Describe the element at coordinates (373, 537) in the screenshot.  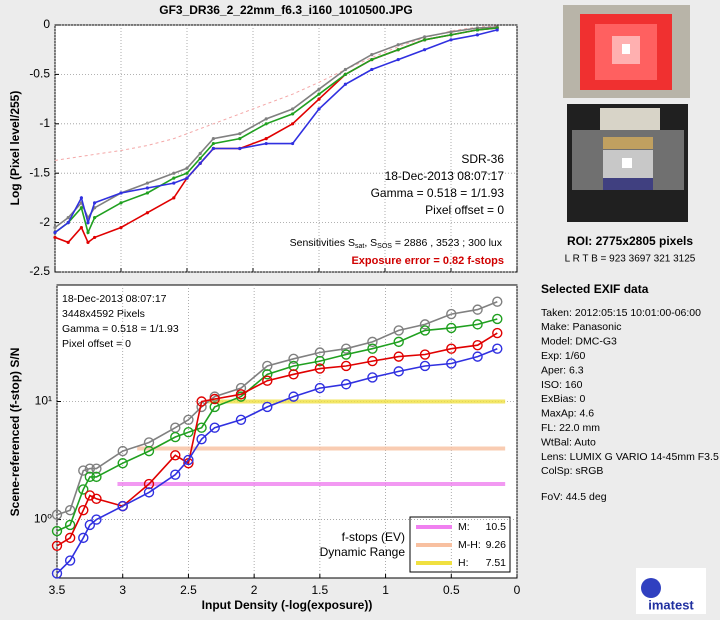
I see `annotation: f-stops (EV)` at that location.